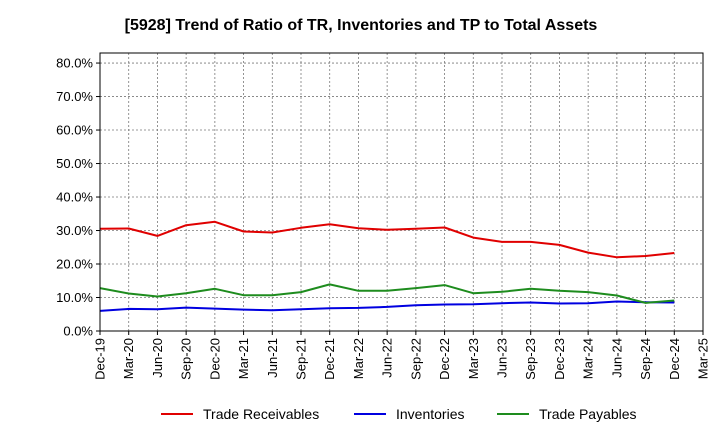  What do you see at coordinates (588, 414) in the screenshot?
I see `legend-label-trade-payables: Trade Payables` at bounding box center [588, 414].